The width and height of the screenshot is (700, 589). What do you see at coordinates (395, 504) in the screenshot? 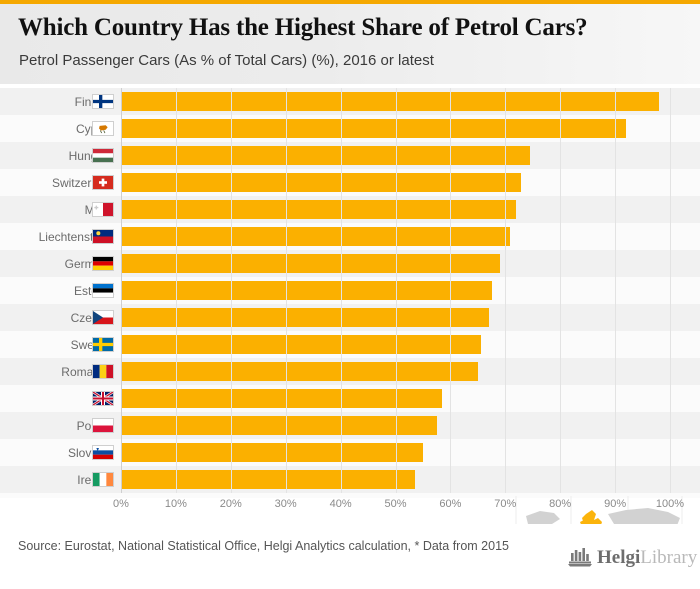
I see `x-axis-tick-label: 50%` at bounding box center [395, 504].